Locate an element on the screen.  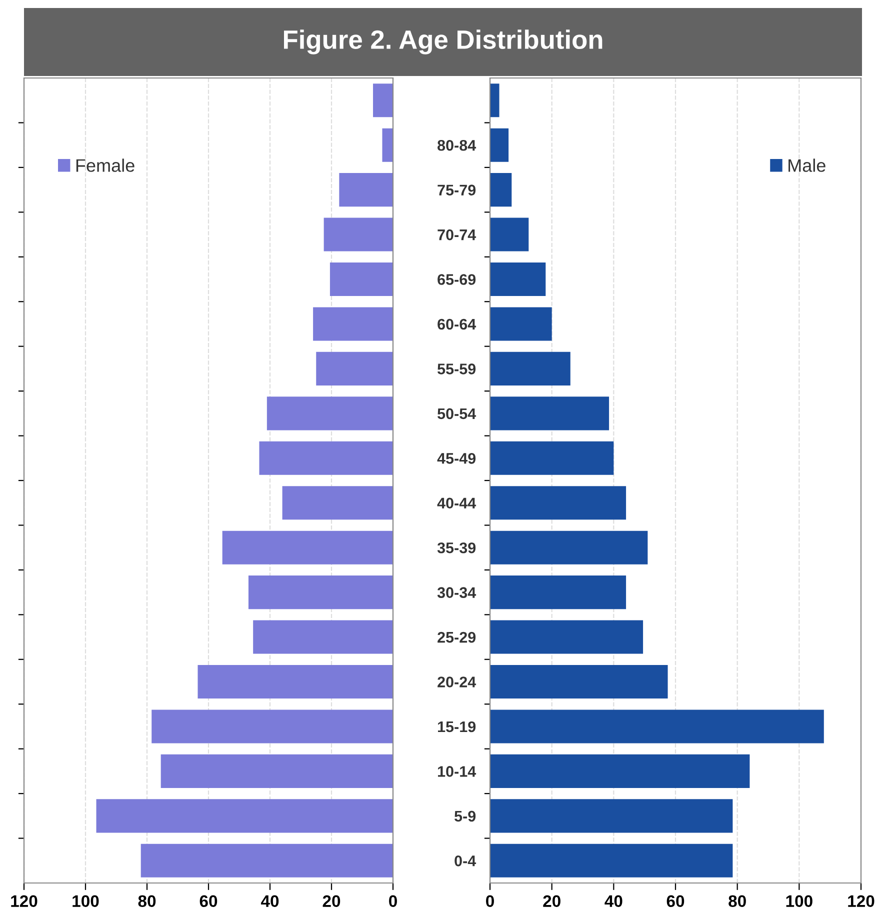
legend-label: Male is located at coordinates (807, 165).